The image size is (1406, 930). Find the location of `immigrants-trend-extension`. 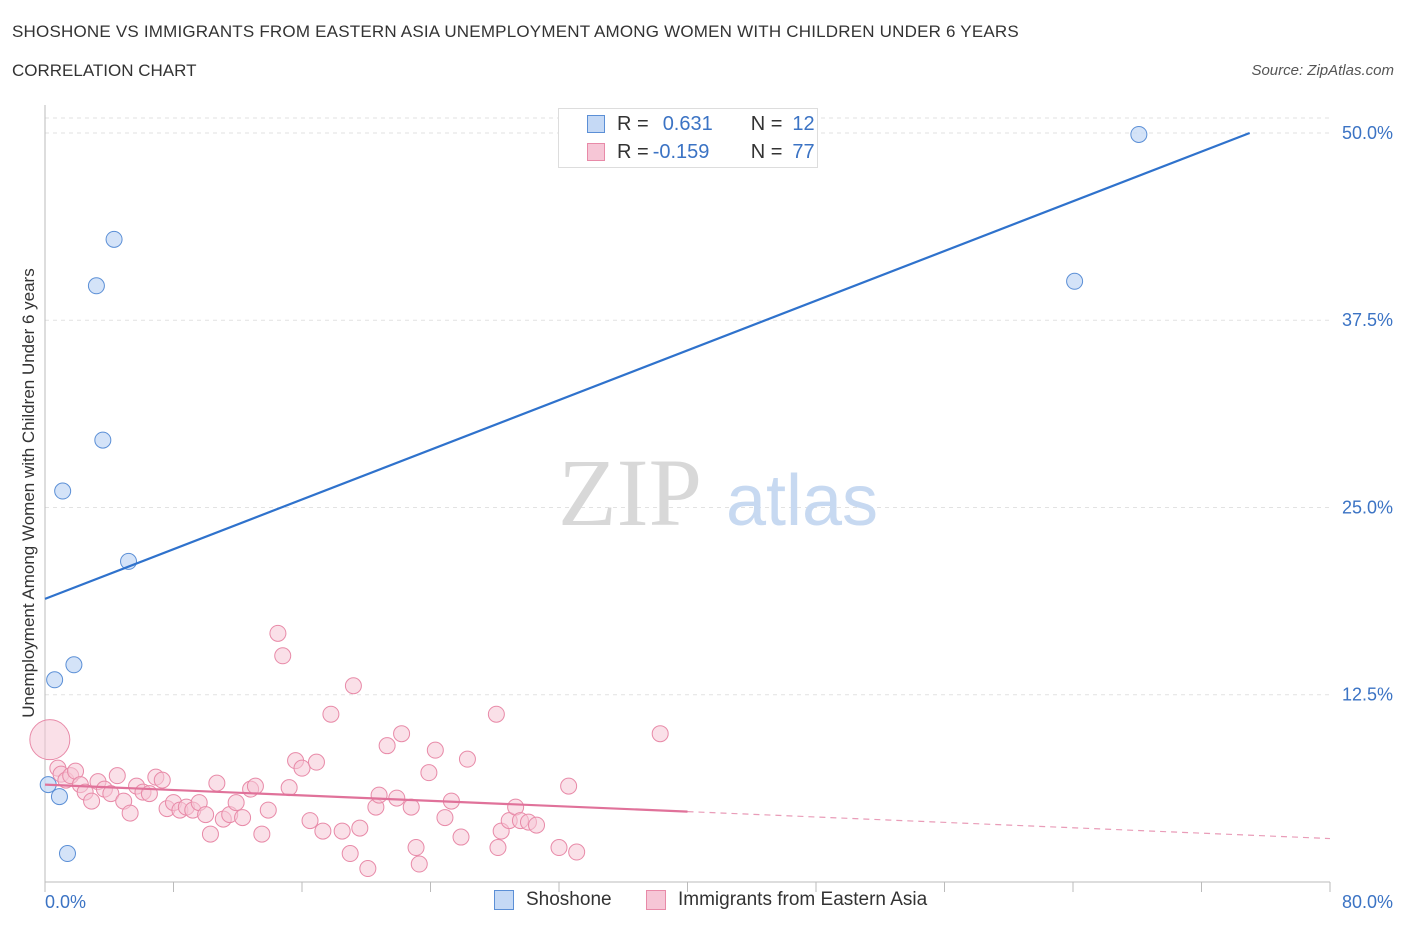

immigrants-trend-extension is located at coordinates (1009, 825).